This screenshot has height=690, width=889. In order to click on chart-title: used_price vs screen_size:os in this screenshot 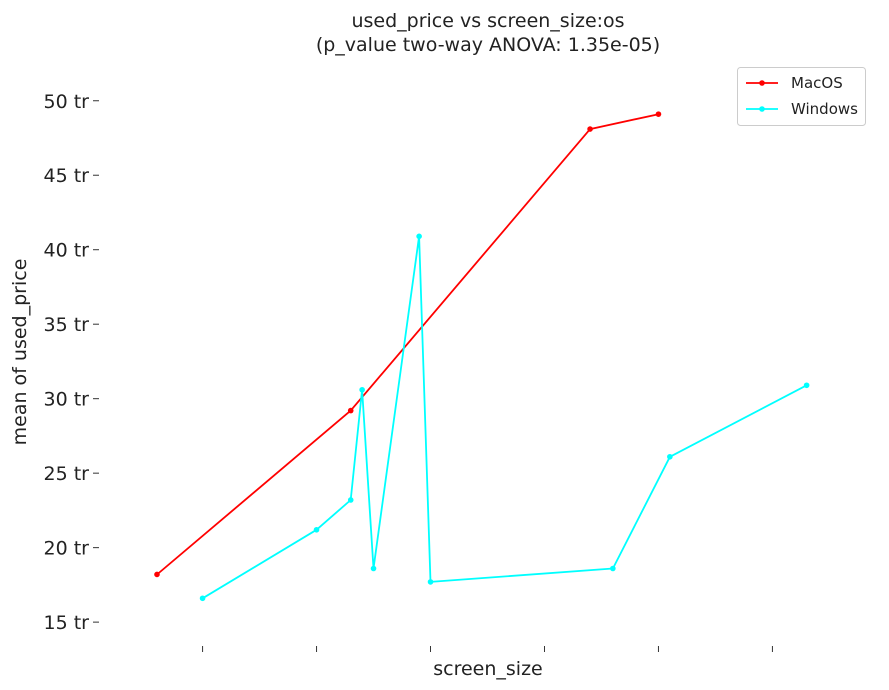, I will do `click(487, 21)`.